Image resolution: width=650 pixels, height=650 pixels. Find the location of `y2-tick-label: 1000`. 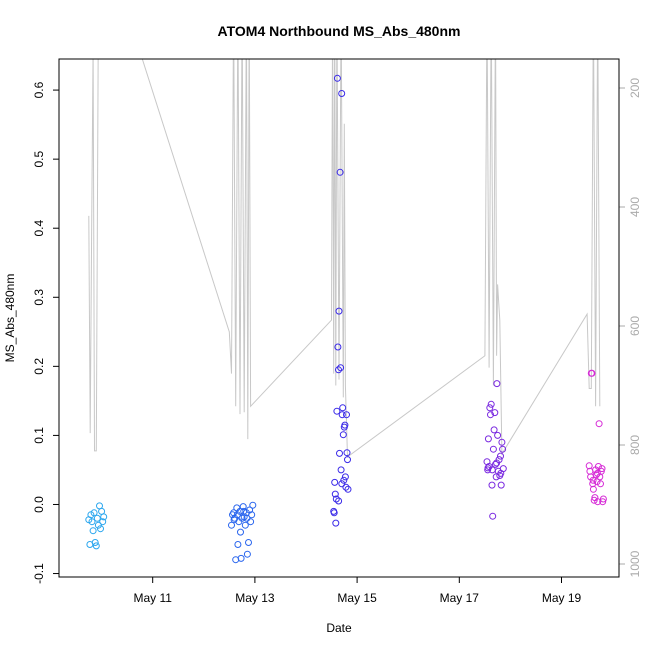

y2-tick-label: 1000 is located at coordinates (635, 563).